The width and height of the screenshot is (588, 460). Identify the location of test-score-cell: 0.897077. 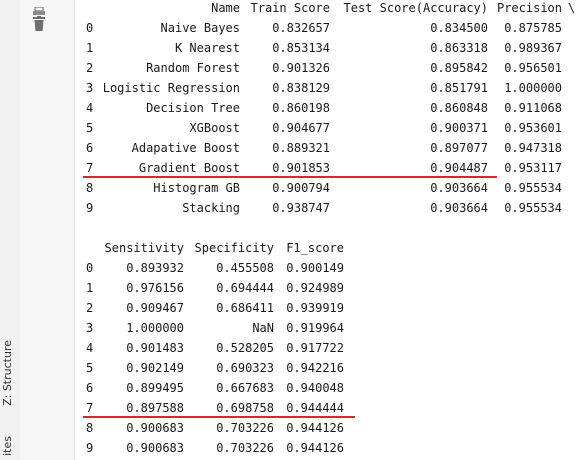
(459, 148).